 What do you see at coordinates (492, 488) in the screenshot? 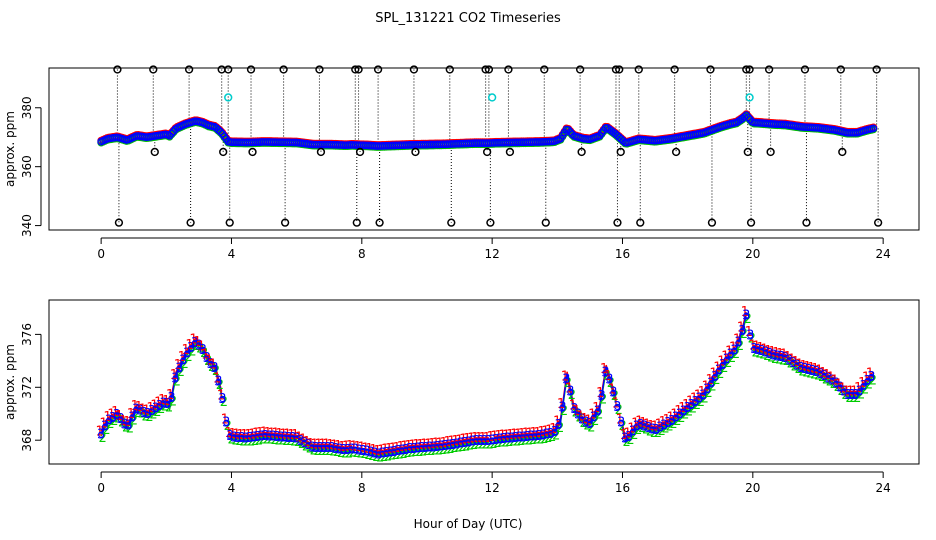
I see `bottom-x-tick-label: 12` at bounding box center [492, 488].